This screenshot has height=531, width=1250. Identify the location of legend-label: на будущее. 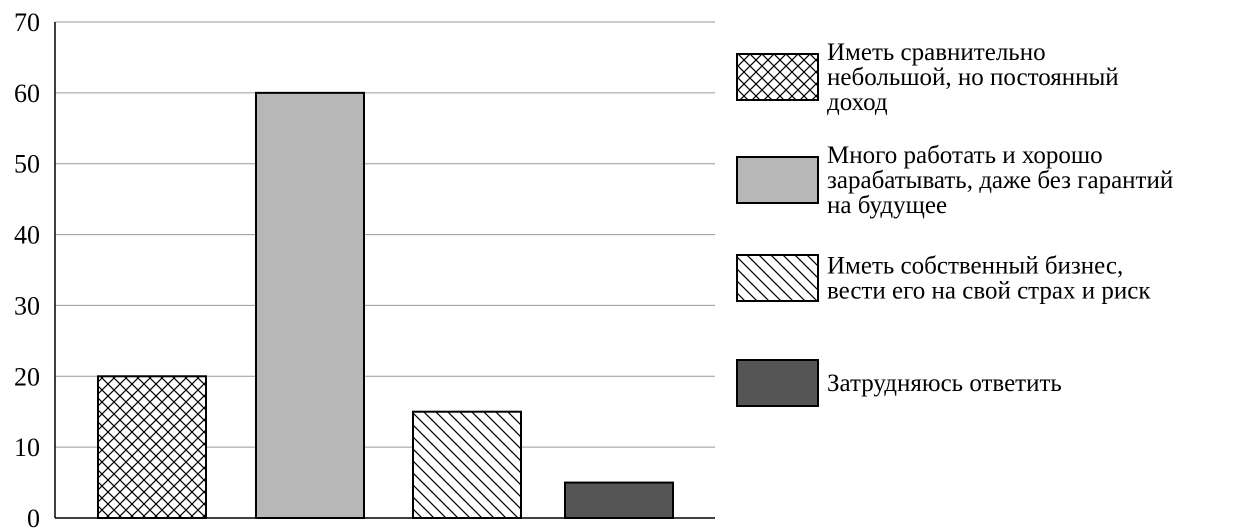
(887, 205).